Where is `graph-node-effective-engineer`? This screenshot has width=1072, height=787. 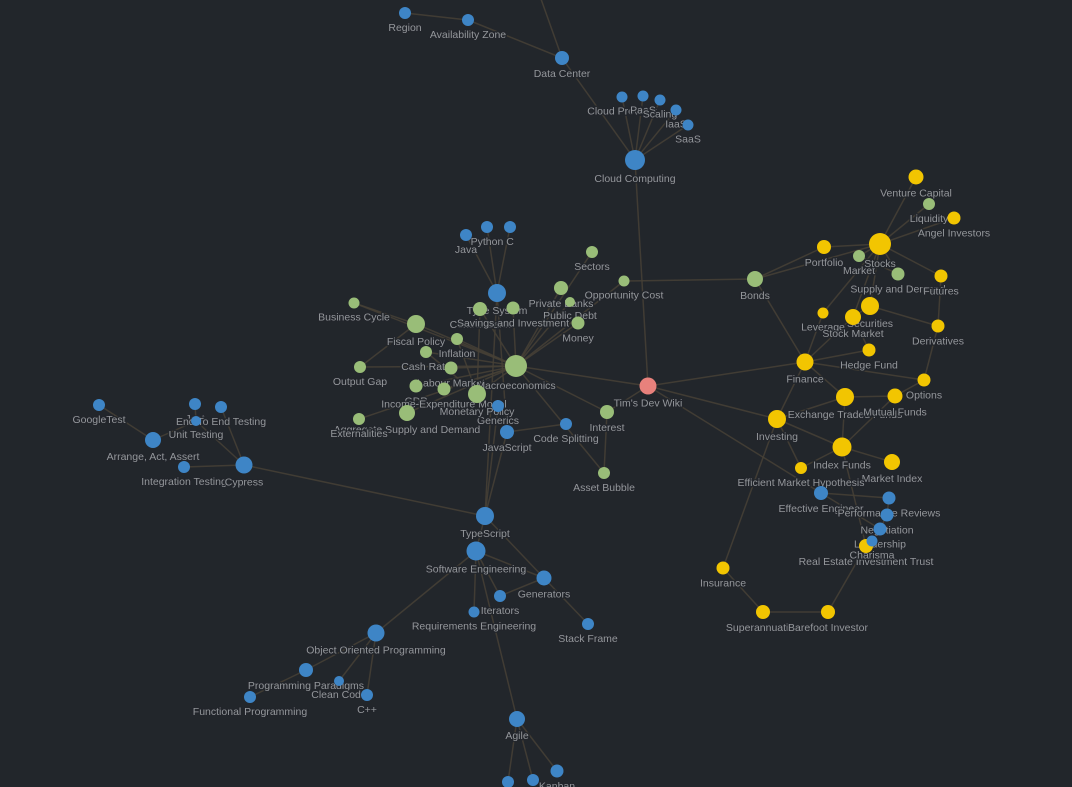 graph-node-effective-engineer is located at coordinates (821, 493).